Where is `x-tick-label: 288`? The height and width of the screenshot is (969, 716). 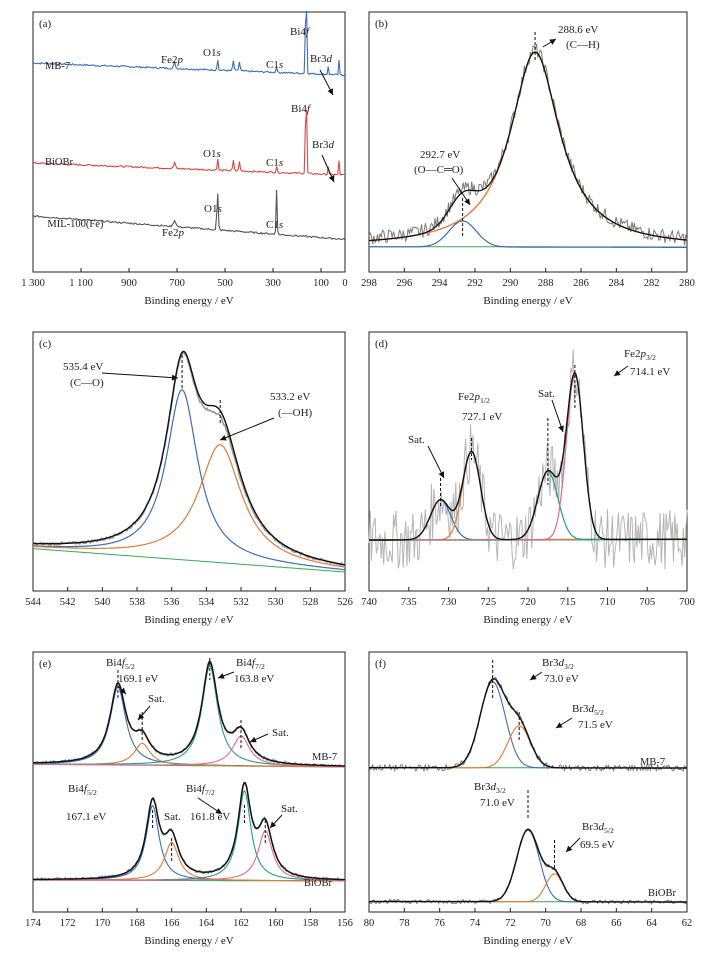 x-tick-label: 288 is located at coordinates (546, 283).